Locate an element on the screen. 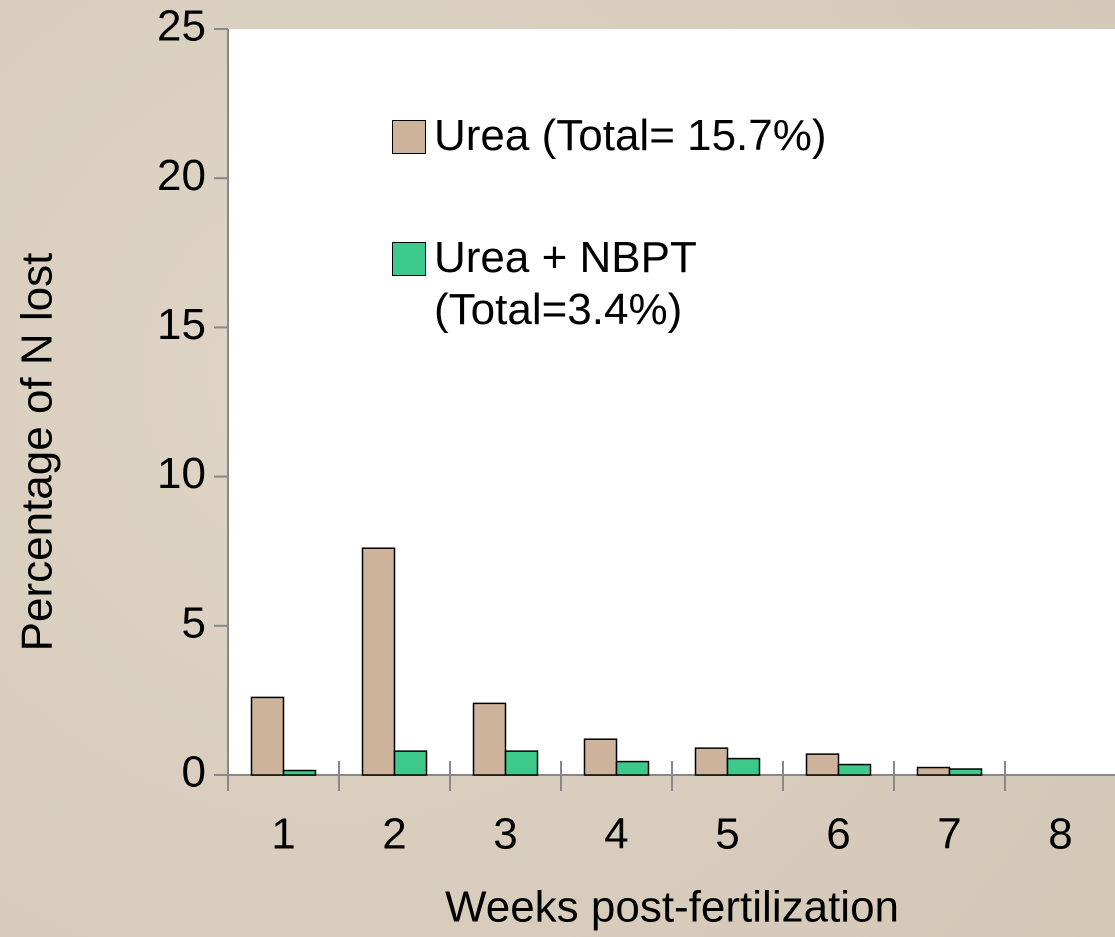  x-tick-label: 2 is located at coordinates (394, 834).